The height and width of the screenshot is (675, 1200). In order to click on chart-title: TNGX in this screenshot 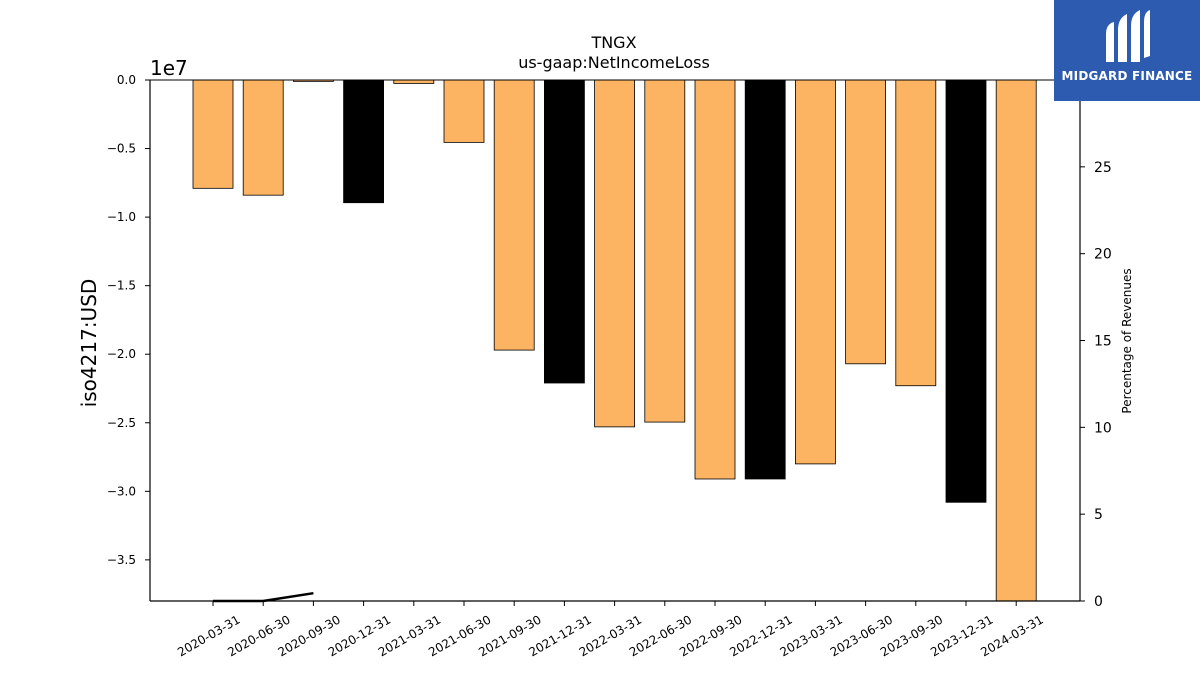, I will do `click(613, 42)`.